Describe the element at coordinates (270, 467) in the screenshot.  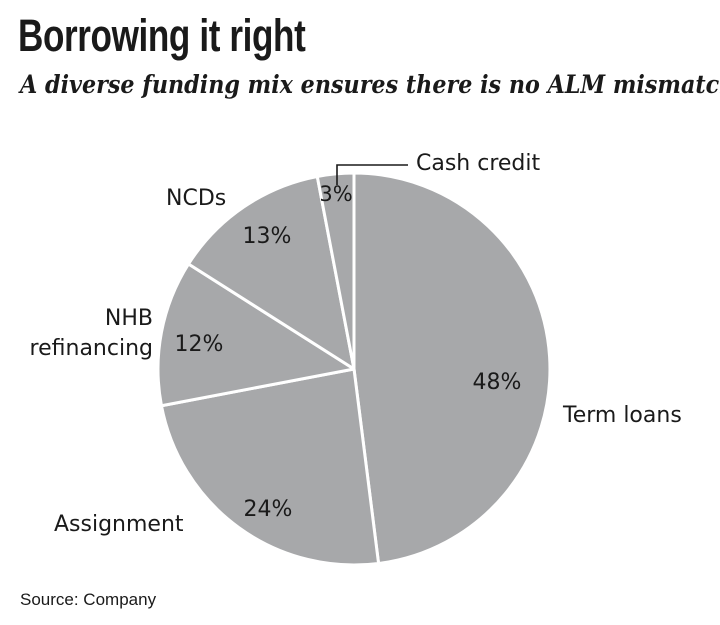
I see `pie-slice-assignment` at that location.